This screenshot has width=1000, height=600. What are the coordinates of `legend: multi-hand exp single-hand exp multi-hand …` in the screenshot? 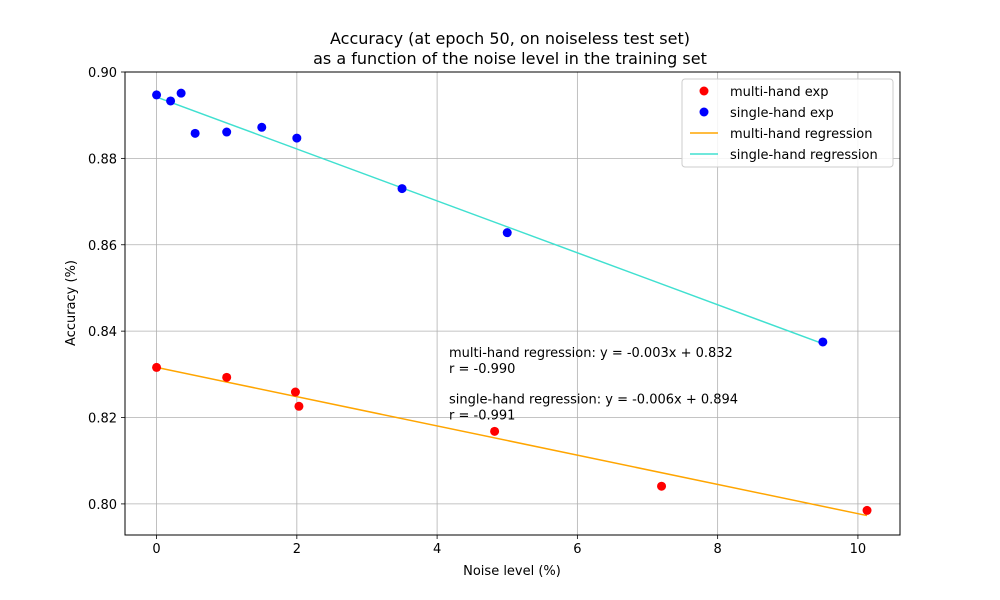 It's located at (787, 123).